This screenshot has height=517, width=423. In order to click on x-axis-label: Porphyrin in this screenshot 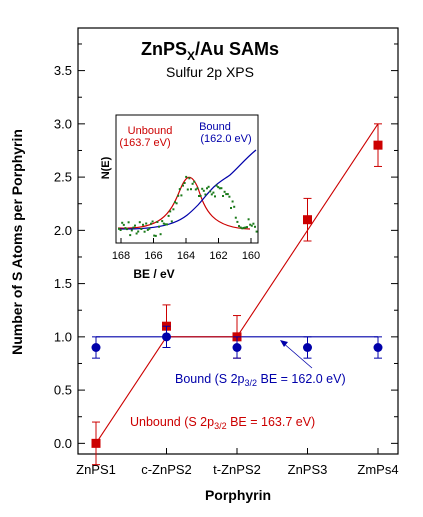, I will do `click(238, 495)`.